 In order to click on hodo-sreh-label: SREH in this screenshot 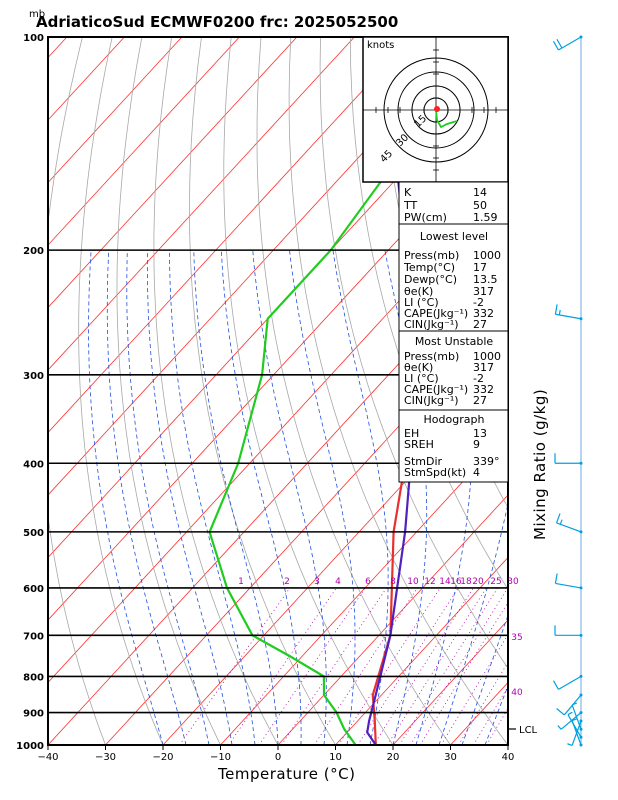, I will do `click(419, 444)`.